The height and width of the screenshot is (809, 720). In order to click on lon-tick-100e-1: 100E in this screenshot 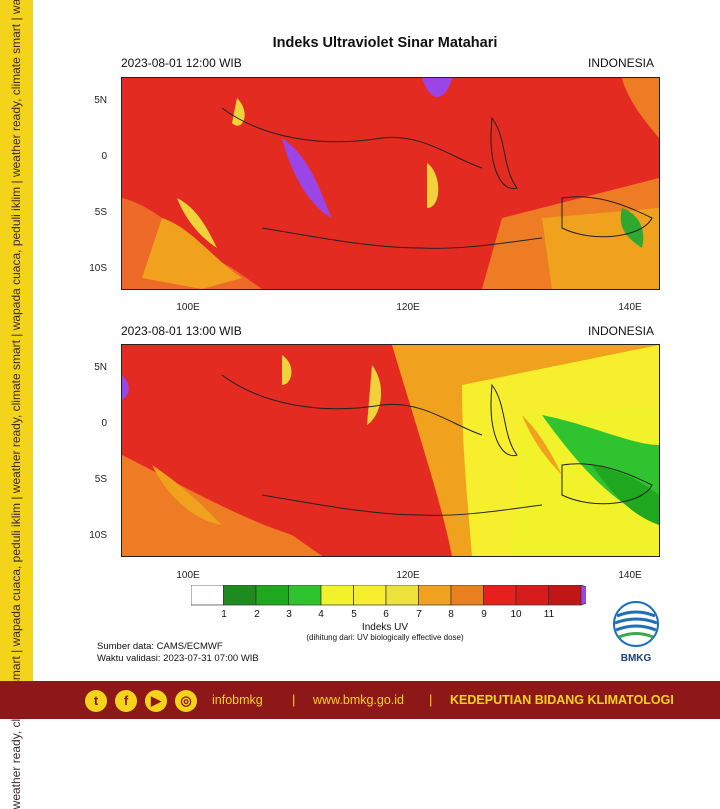, I will do `click(188, 307)`.